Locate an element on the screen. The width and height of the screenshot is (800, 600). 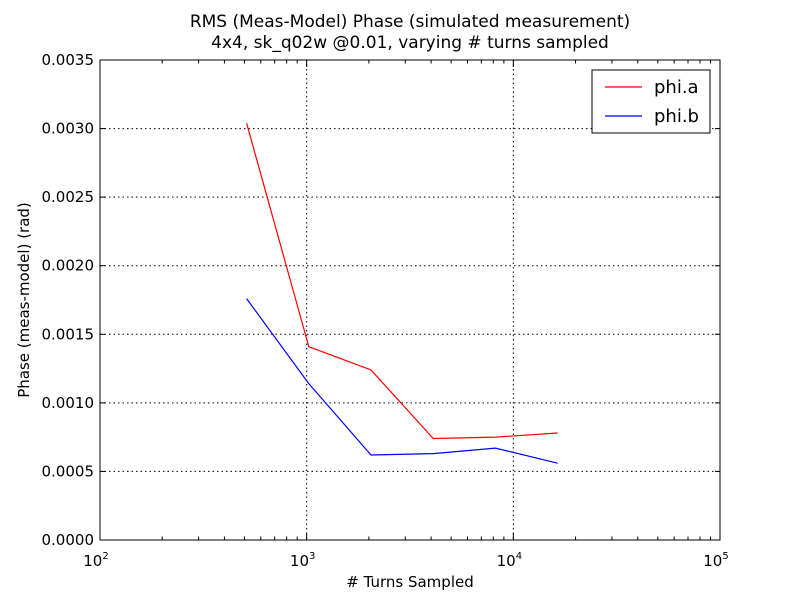
y-tick-label: 0.0035 is located at coordinates (68, 60).